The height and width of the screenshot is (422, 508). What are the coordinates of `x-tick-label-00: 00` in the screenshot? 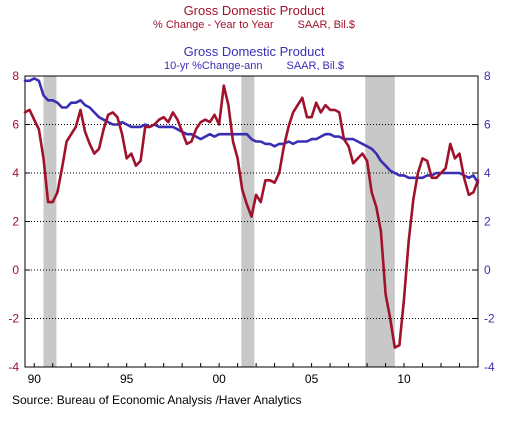 It's located at (219, 379).